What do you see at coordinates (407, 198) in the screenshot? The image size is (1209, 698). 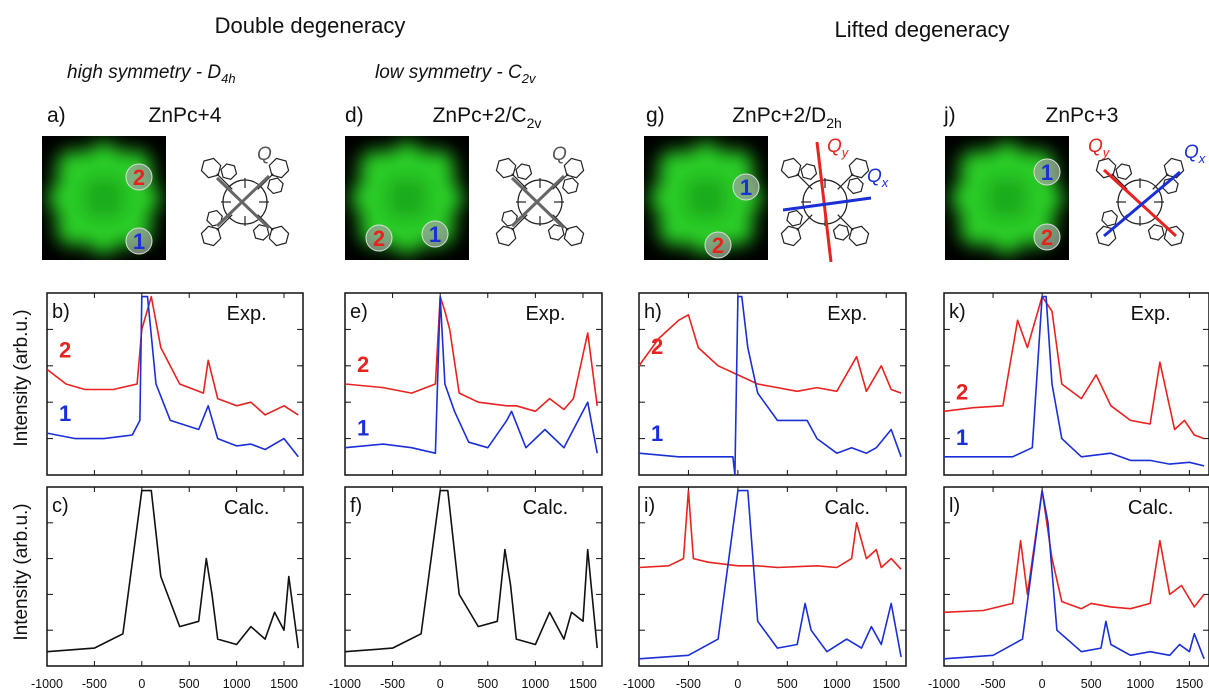 I see `stm-panel-1: 12` at bounding box center [407, 198].